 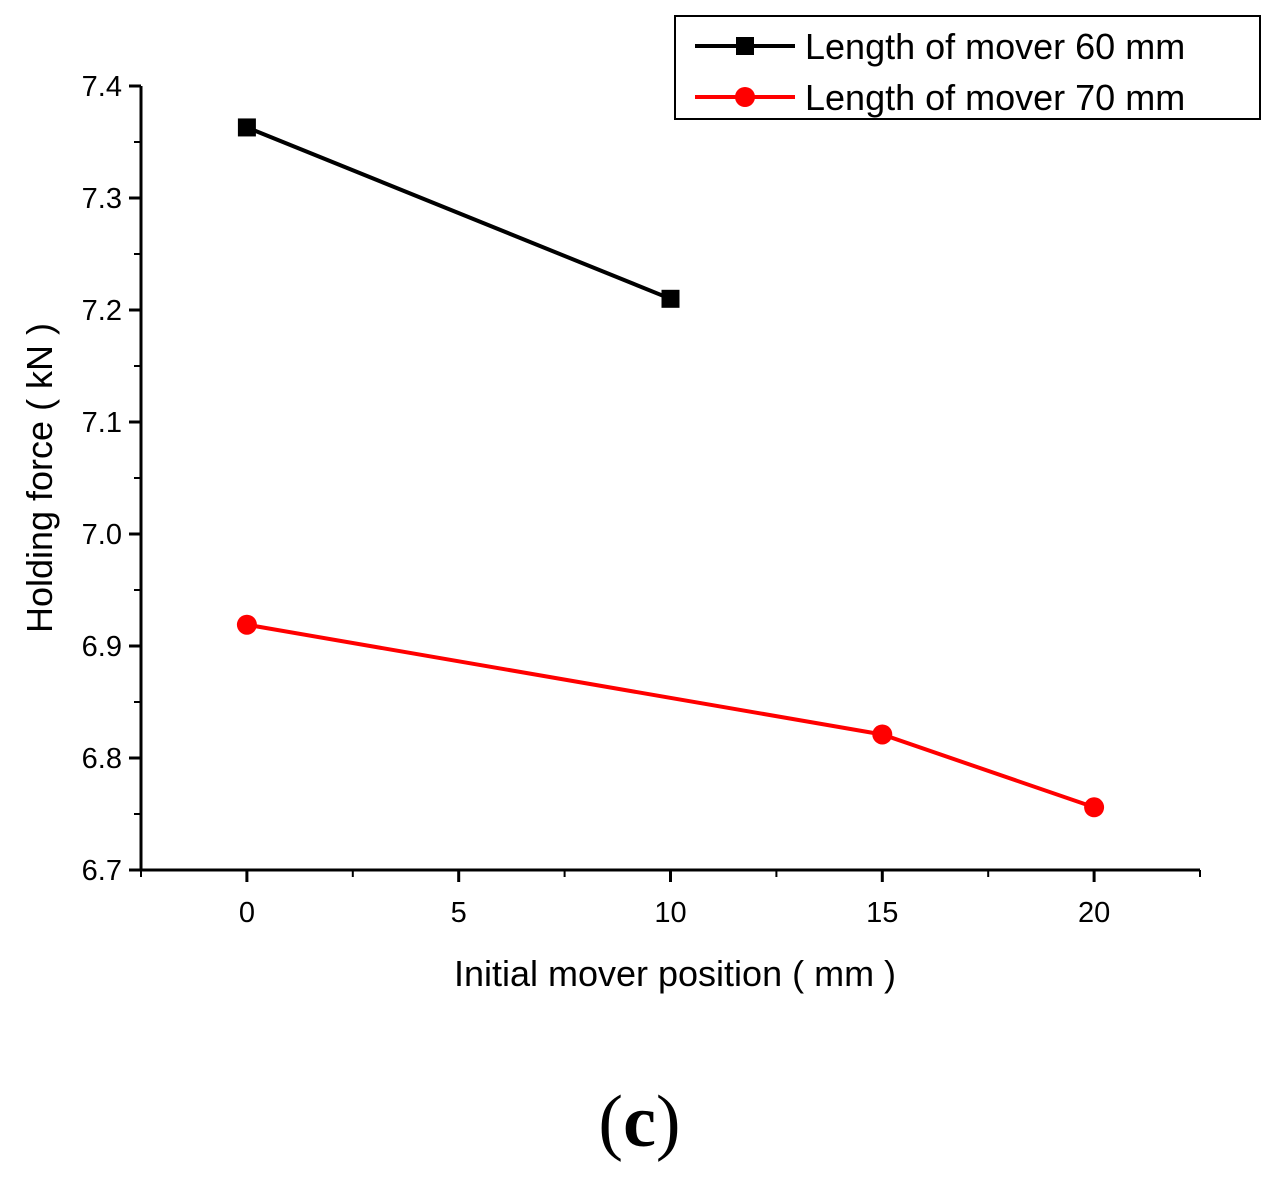 I want to click on x-tick-label: 15, so click(x=882, y=913).